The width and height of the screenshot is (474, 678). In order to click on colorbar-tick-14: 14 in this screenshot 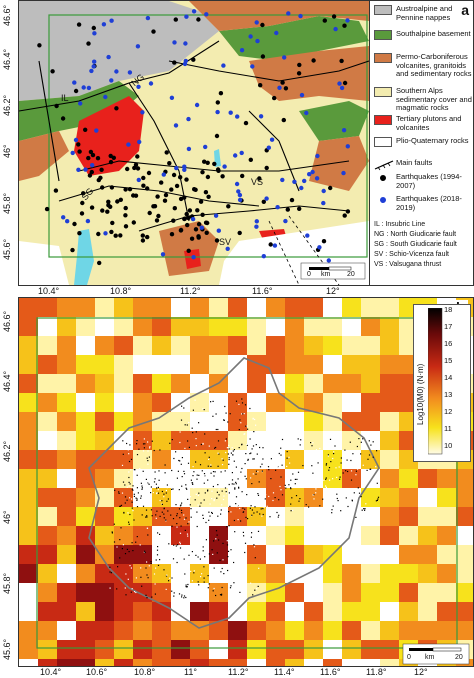, I will do `click(448, 377)`.